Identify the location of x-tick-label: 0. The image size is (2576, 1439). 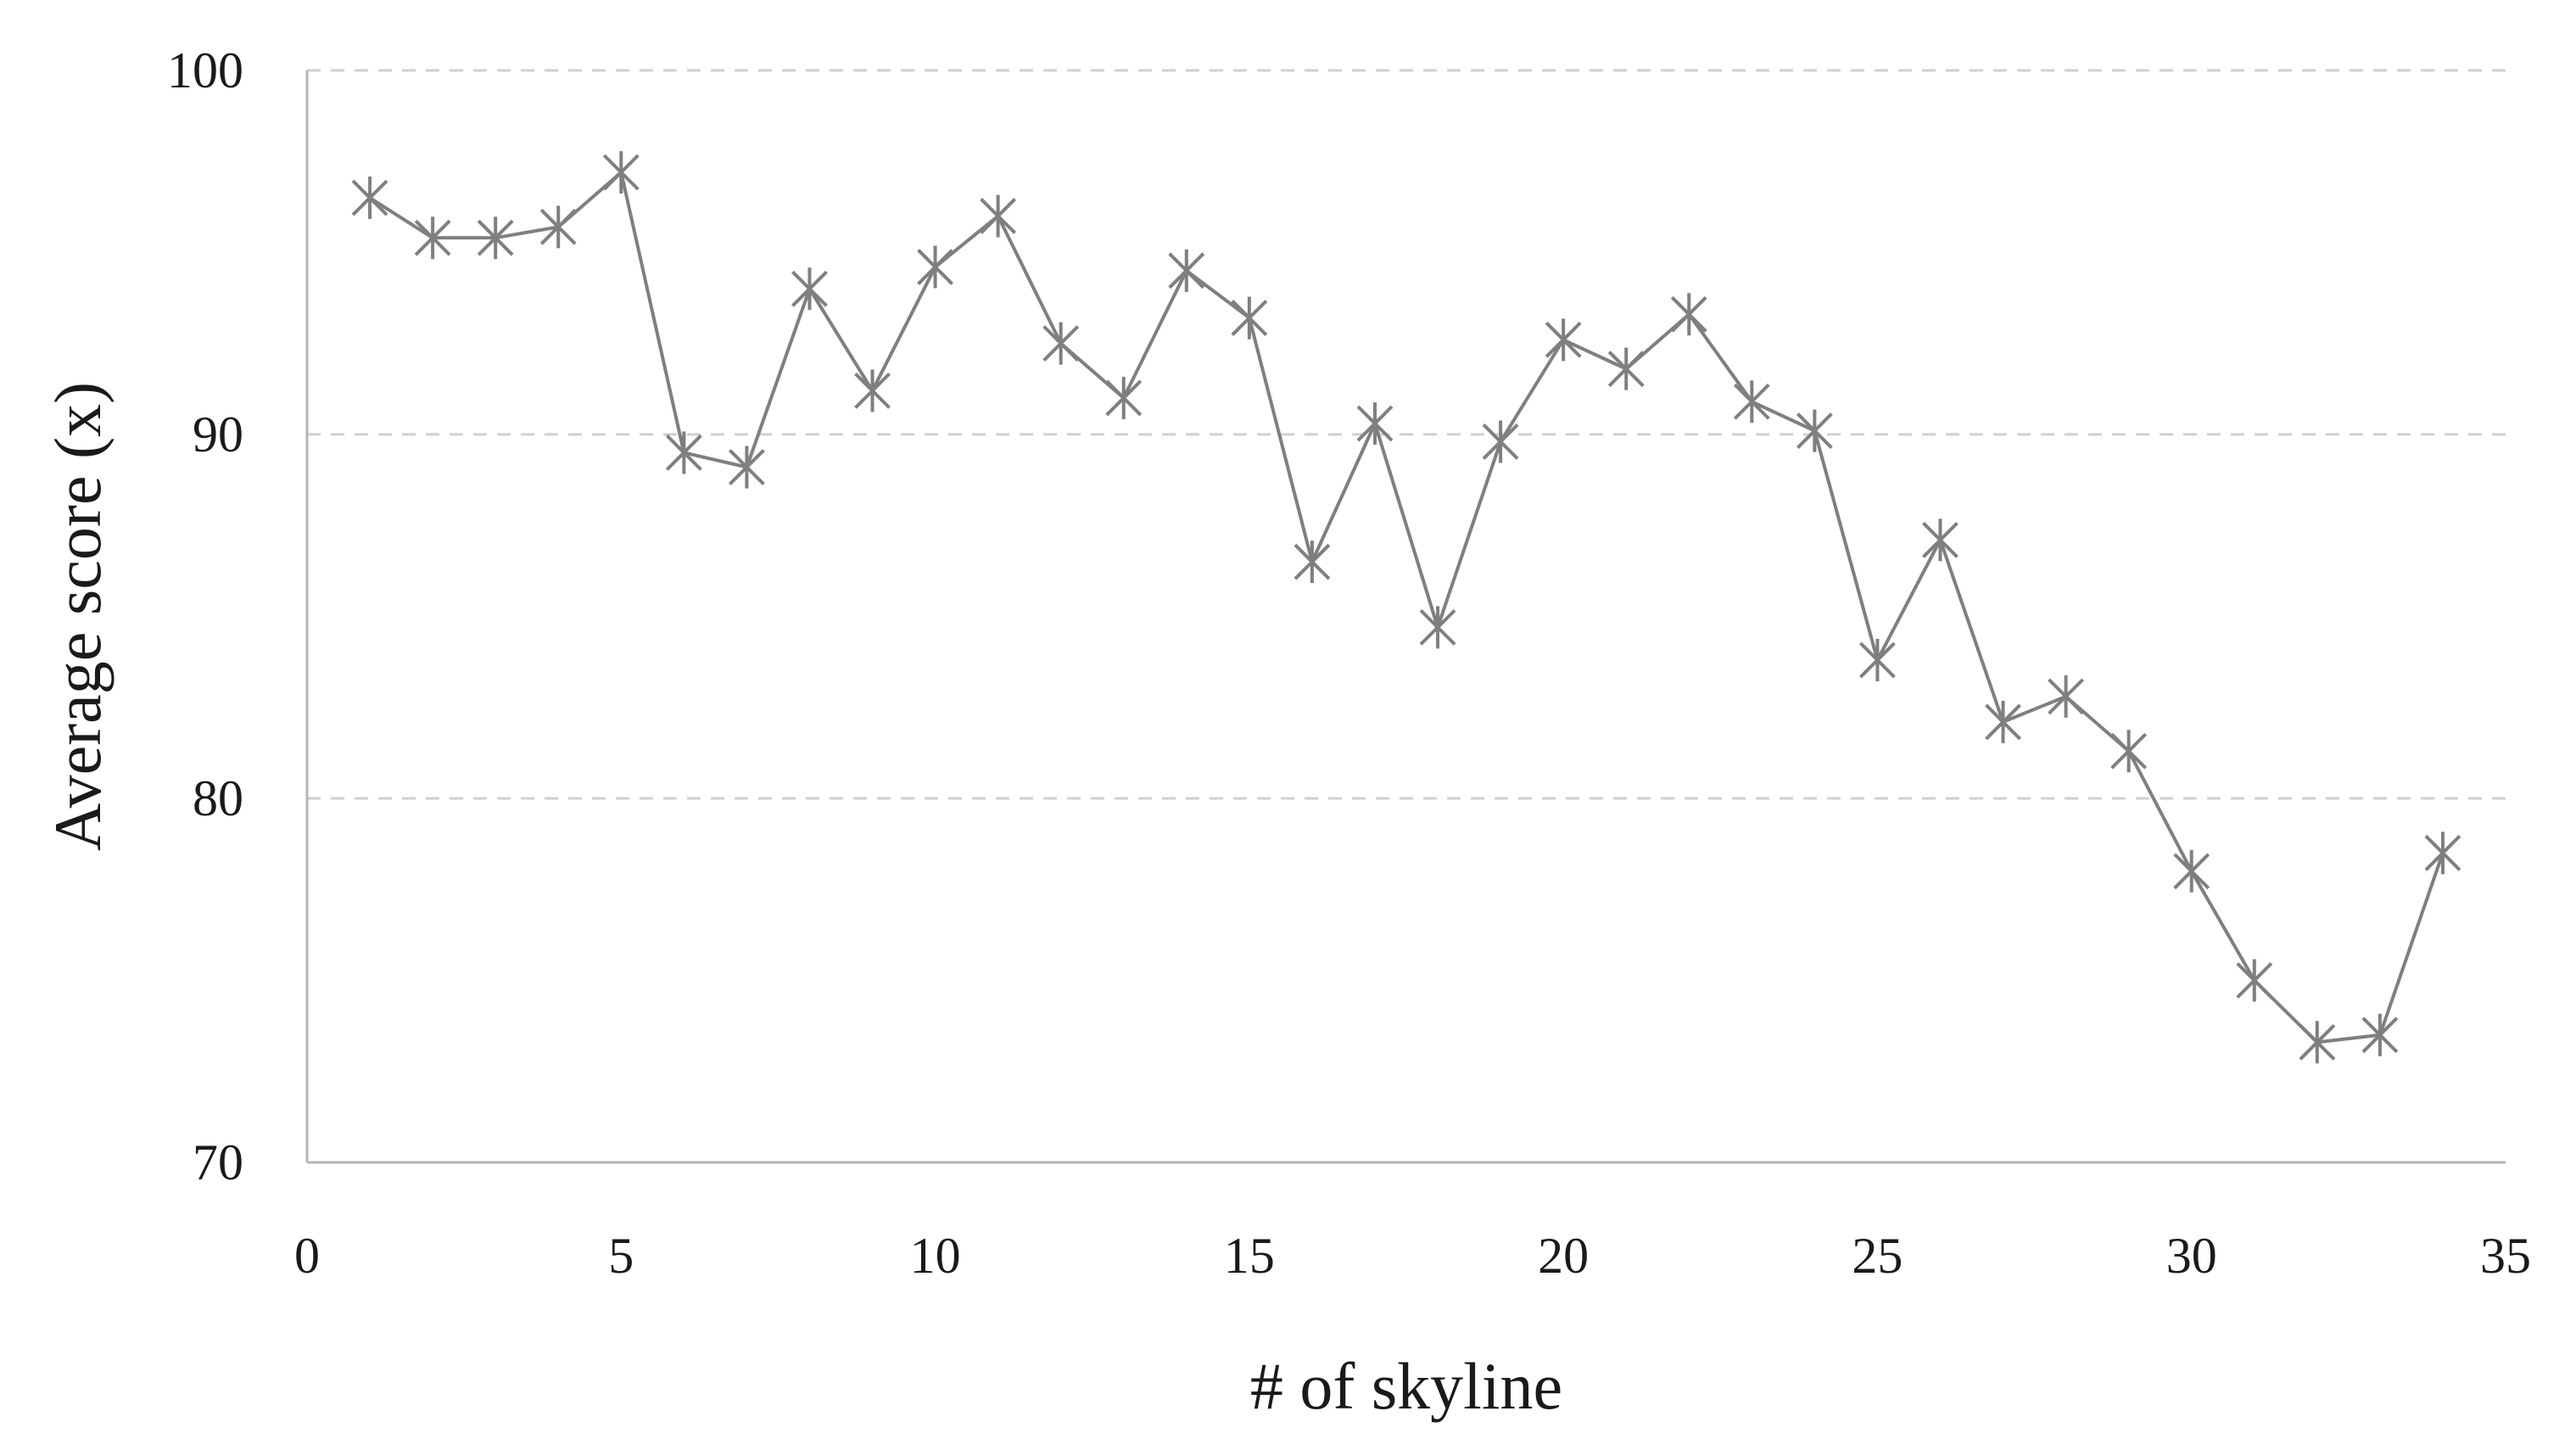
(307, 1256).